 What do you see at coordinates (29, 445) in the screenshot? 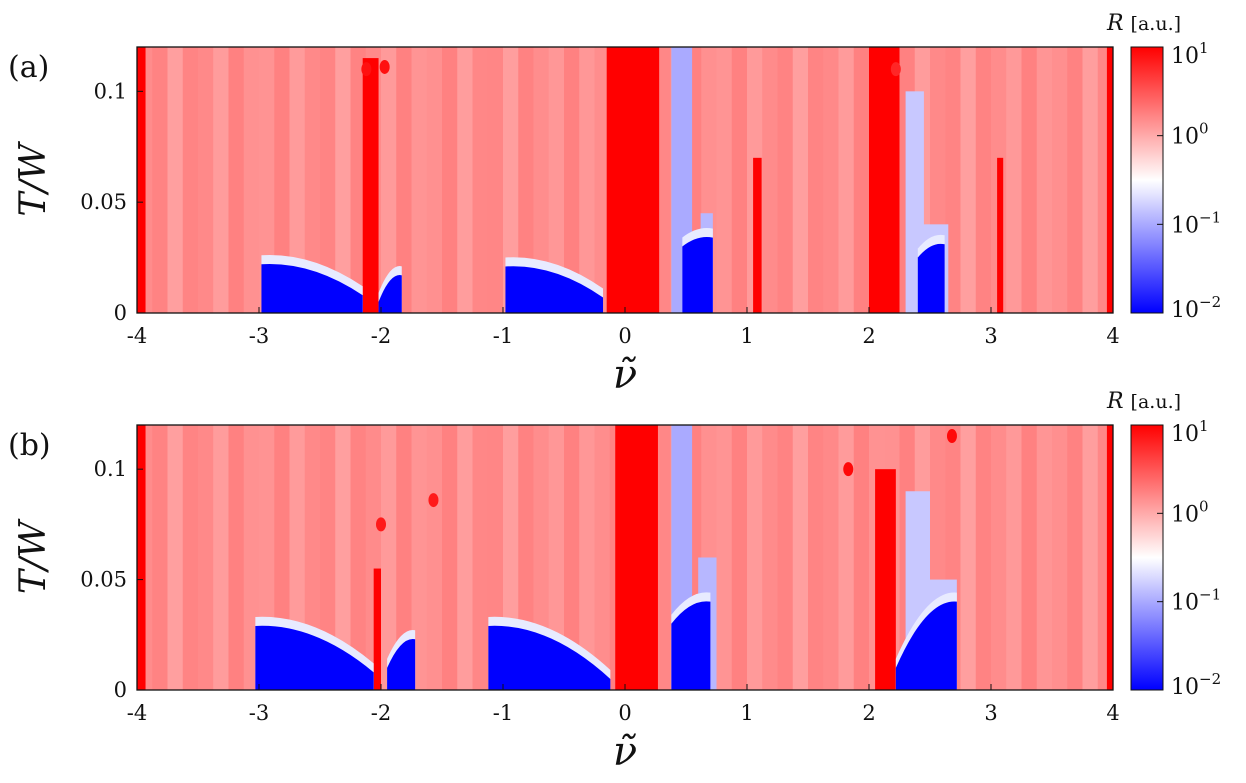
I see `panel-label: (b)` at bounding box center [29, 445].